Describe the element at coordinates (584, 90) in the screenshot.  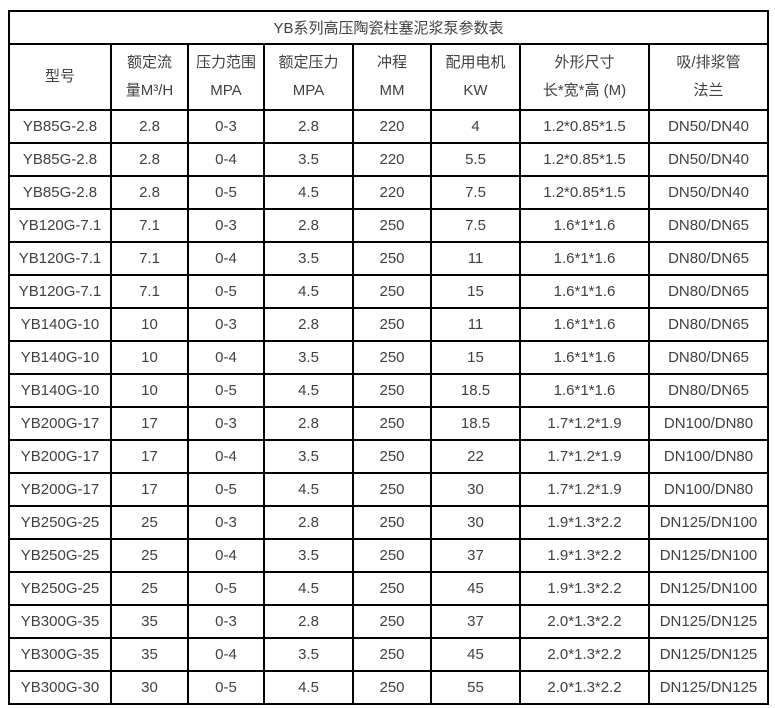
I see `column-header-label: 长*宽*高 (M)` at that location.